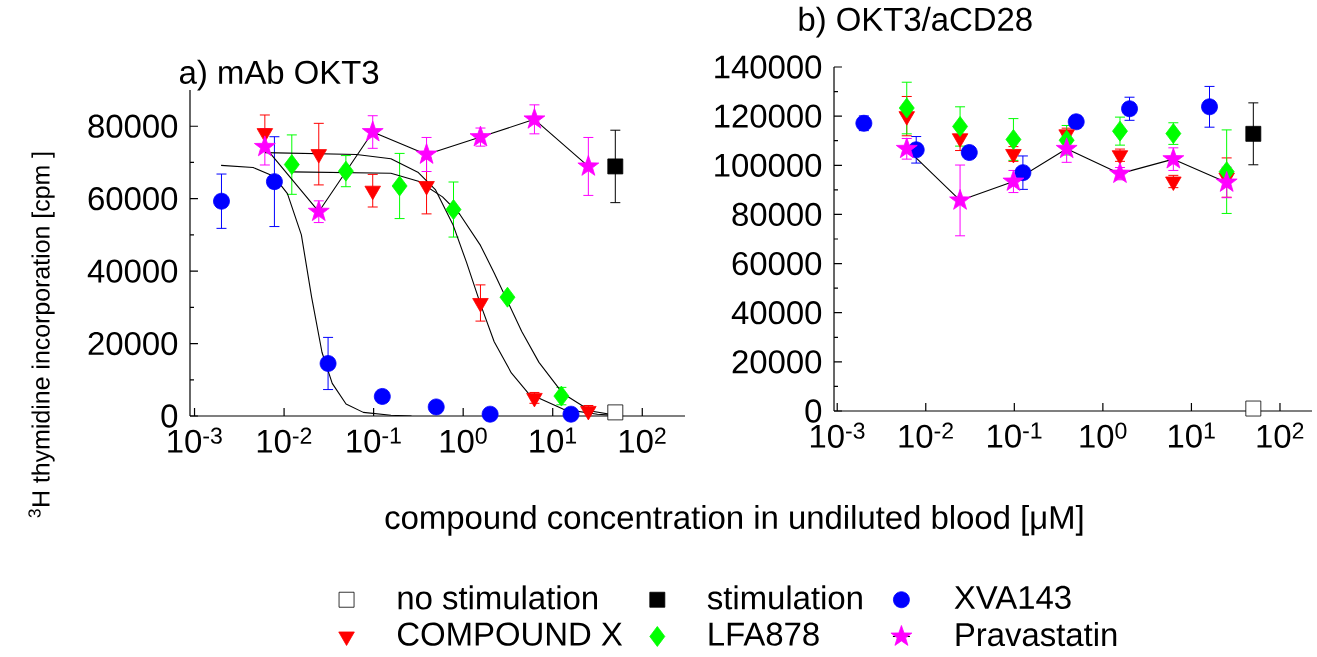 This screenshot has width=1317, height=657. I want to click on y-tick-label: 140000, so click(768, 67).